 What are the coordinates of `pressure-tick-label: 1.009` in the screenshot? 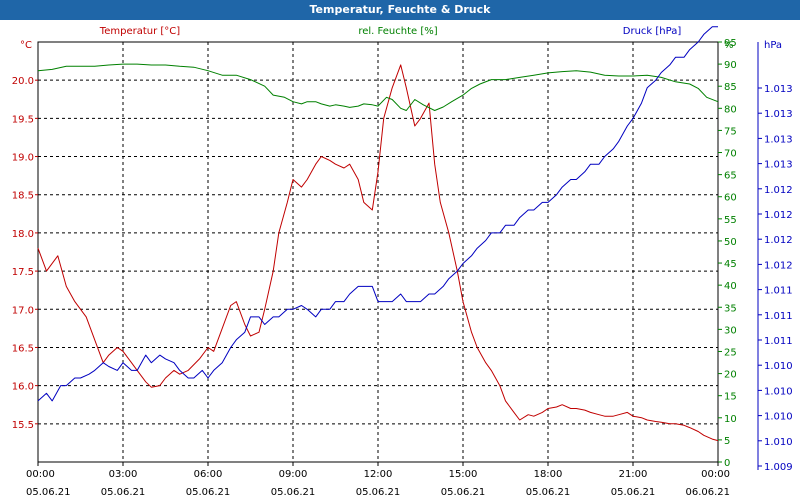 It's located at (778, 467).